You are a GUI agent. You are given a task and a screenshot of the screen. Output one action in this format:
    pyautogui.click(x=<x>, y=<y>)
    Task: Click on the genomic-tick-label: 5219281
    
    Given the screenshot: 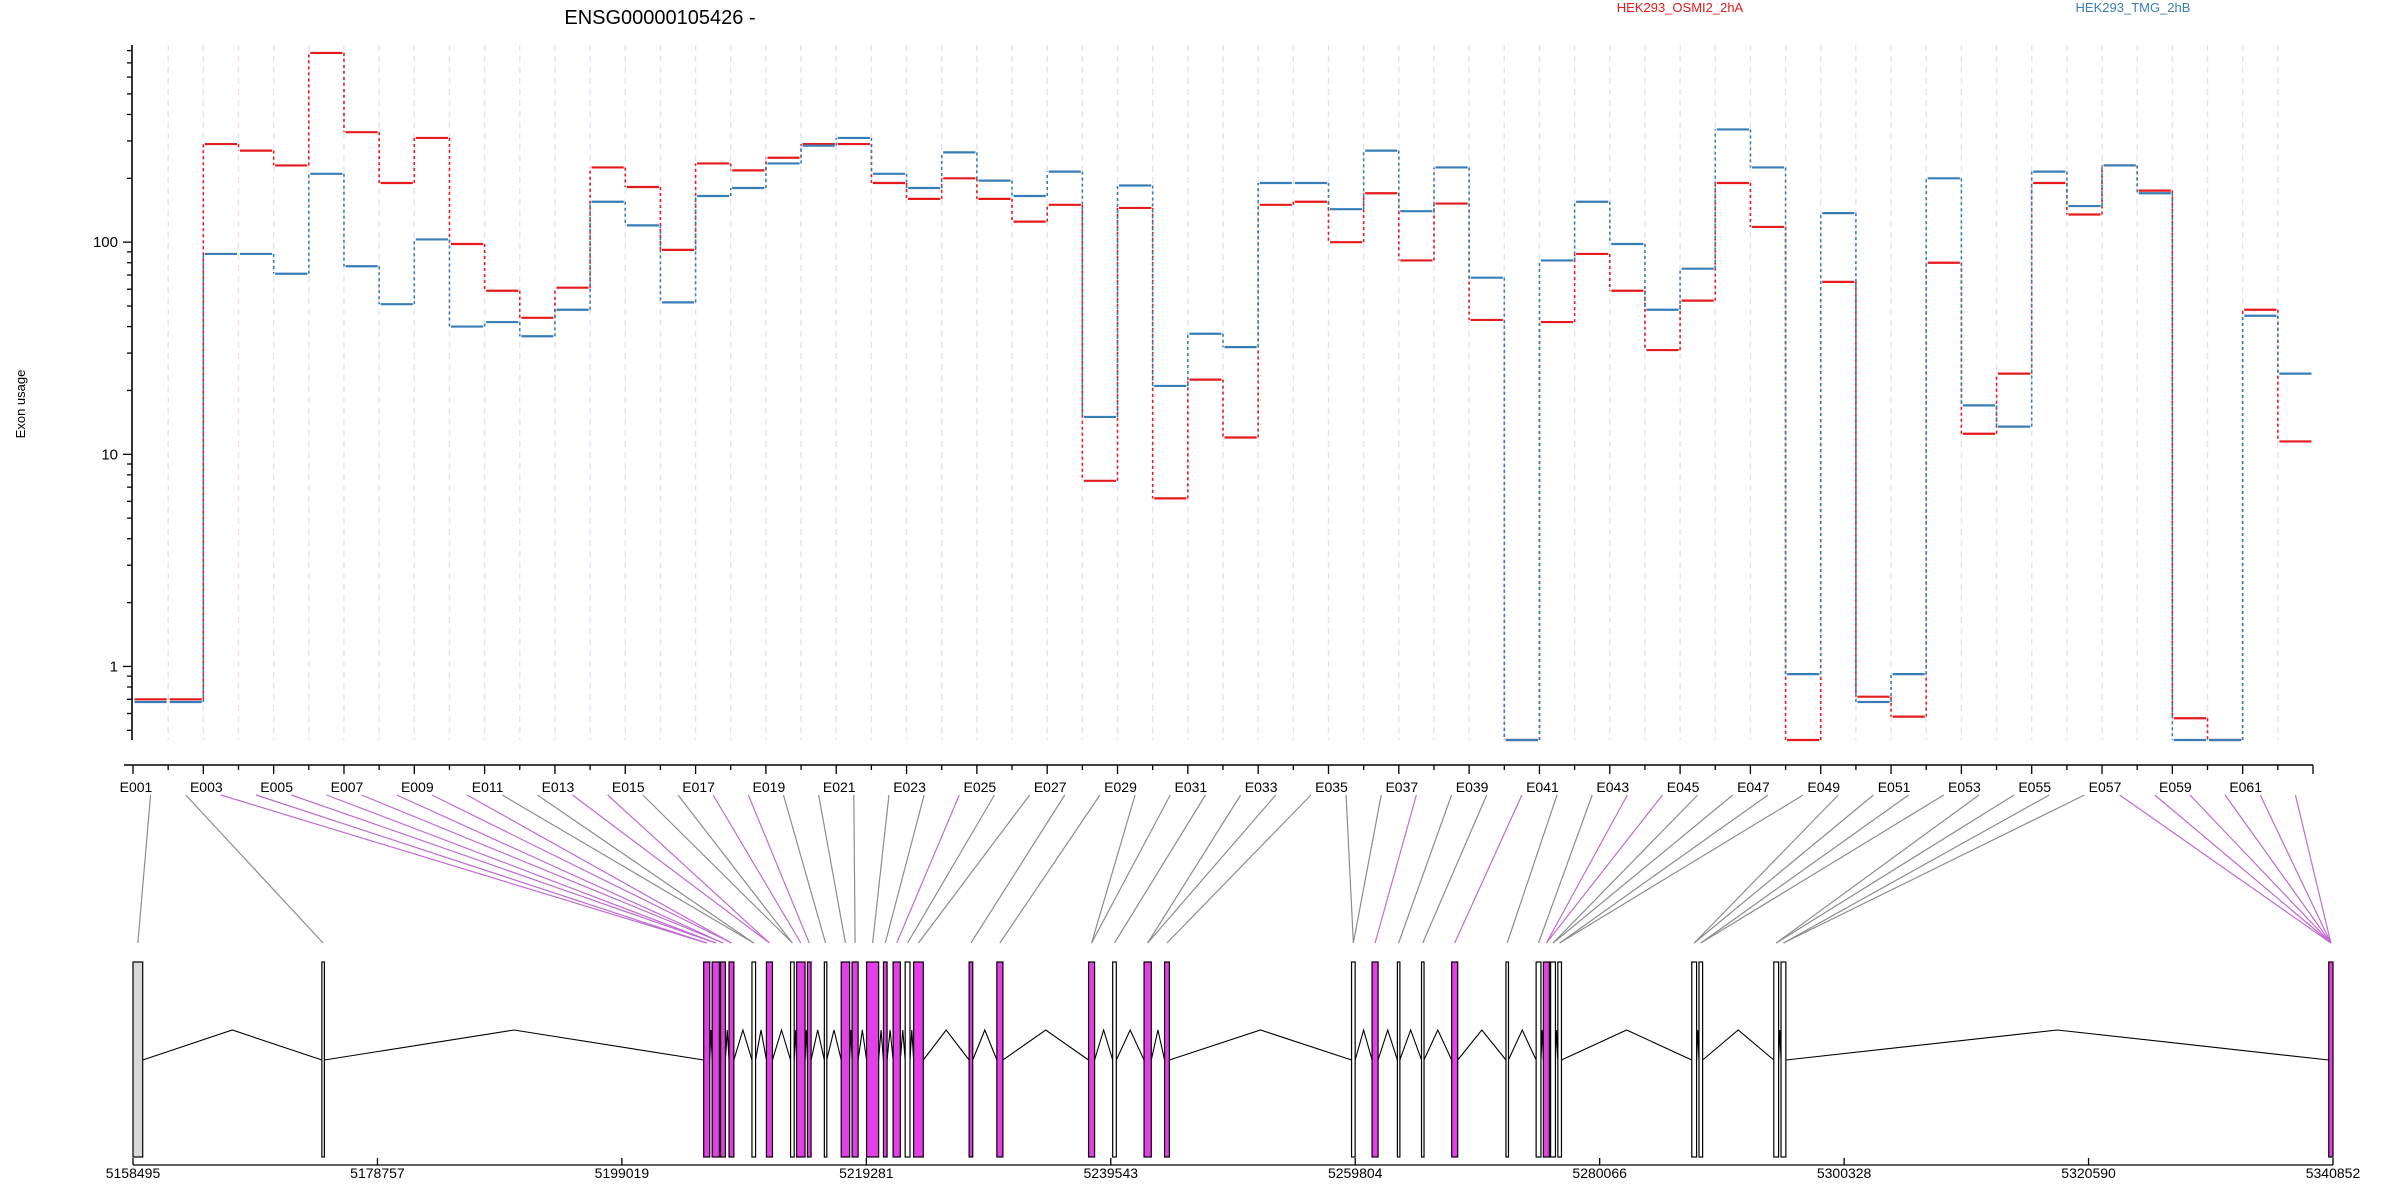 What is the action you would take?
    pyautogui.click(x=866, y=1173)
    